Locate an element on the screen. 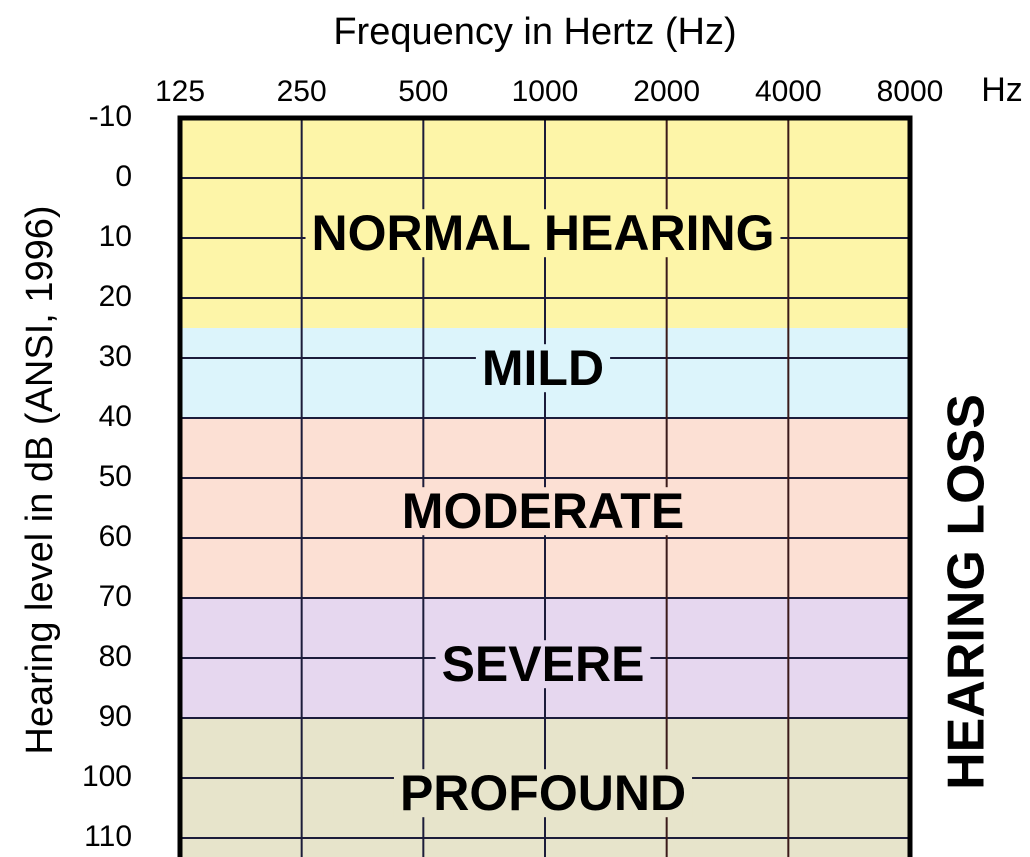 The image size is (1030, 857). band-label: MODERATE is located at coordinates (543, 511).